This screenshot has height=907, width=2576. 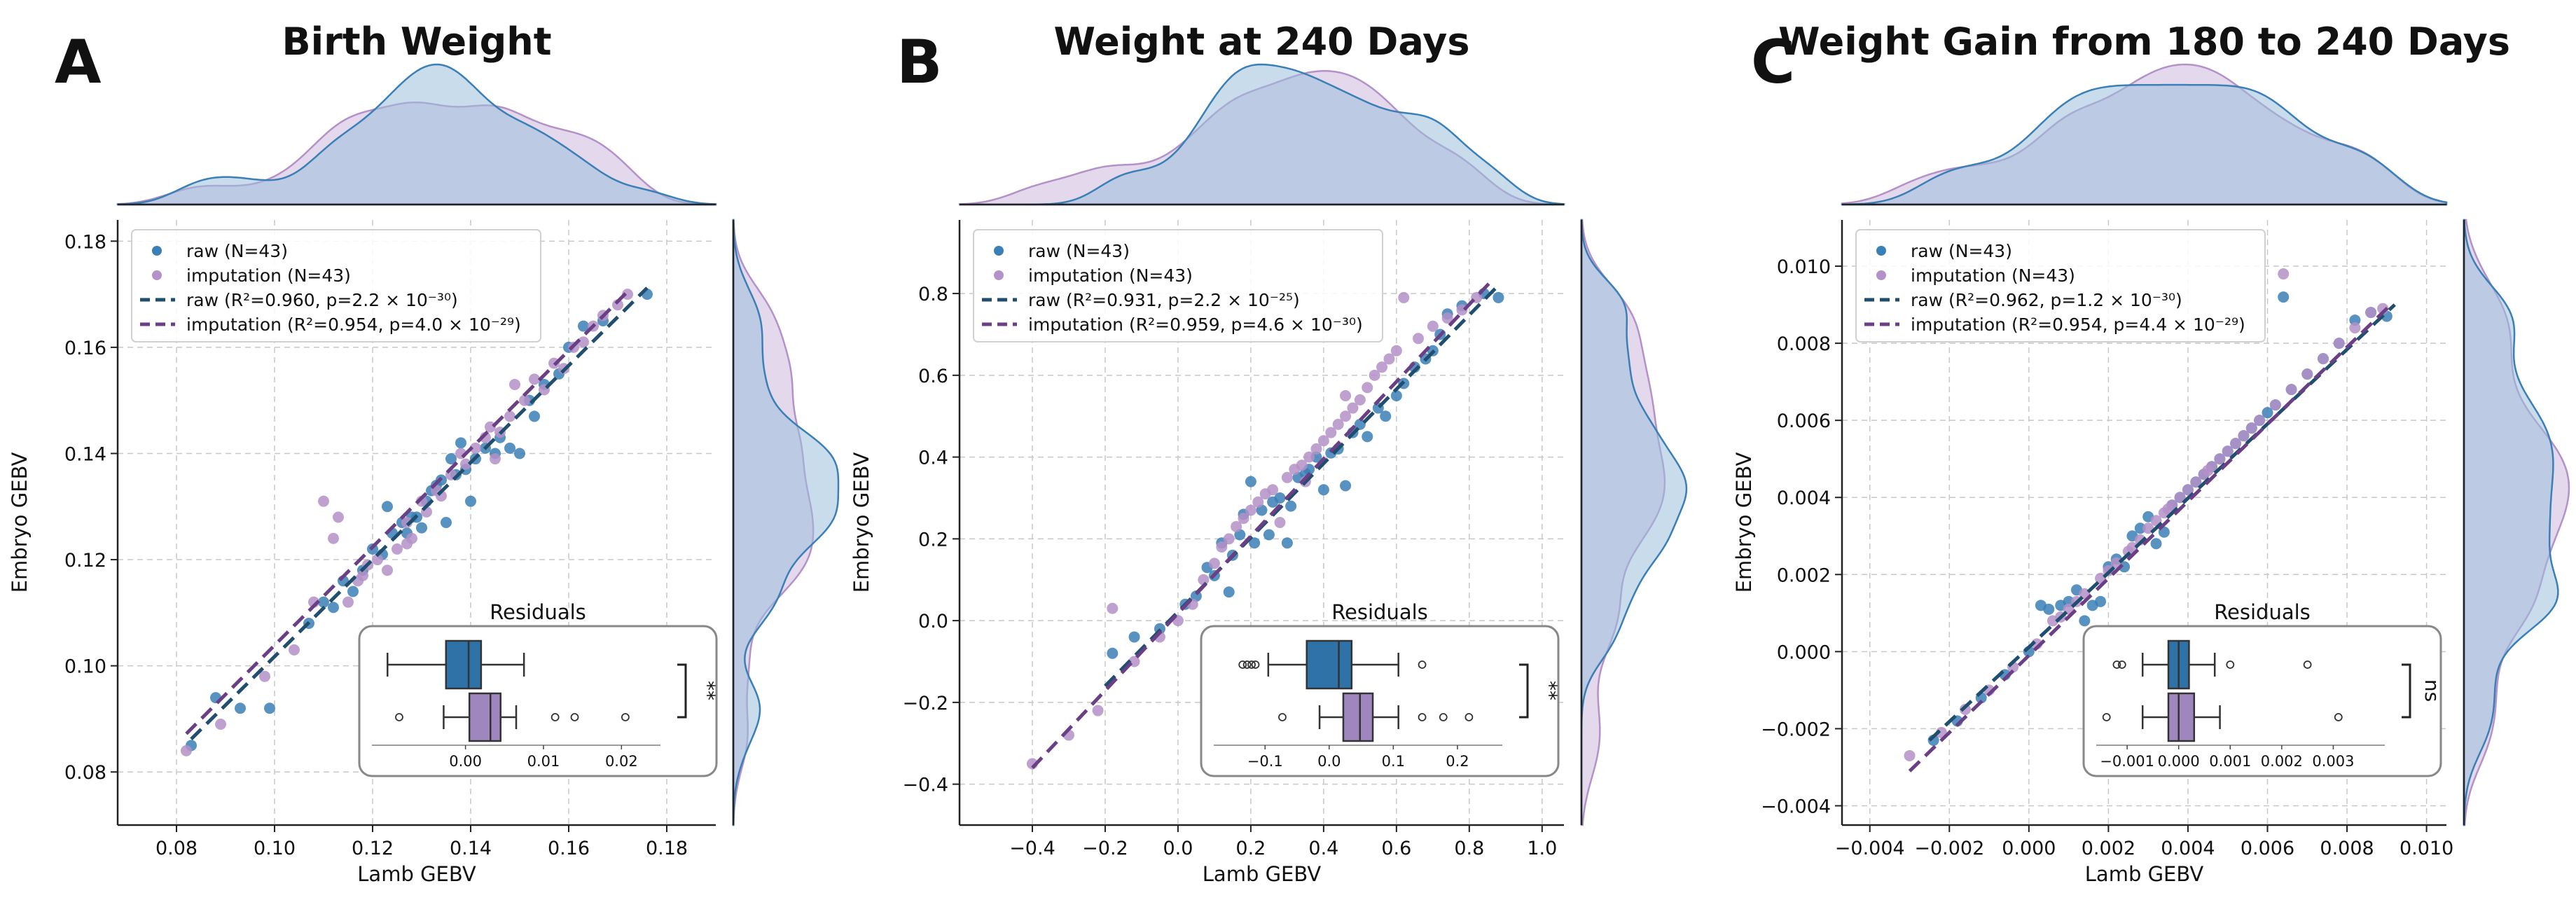 I want to click on y-axis-label: Embryo GEBV, so click(x=1744, y=522).